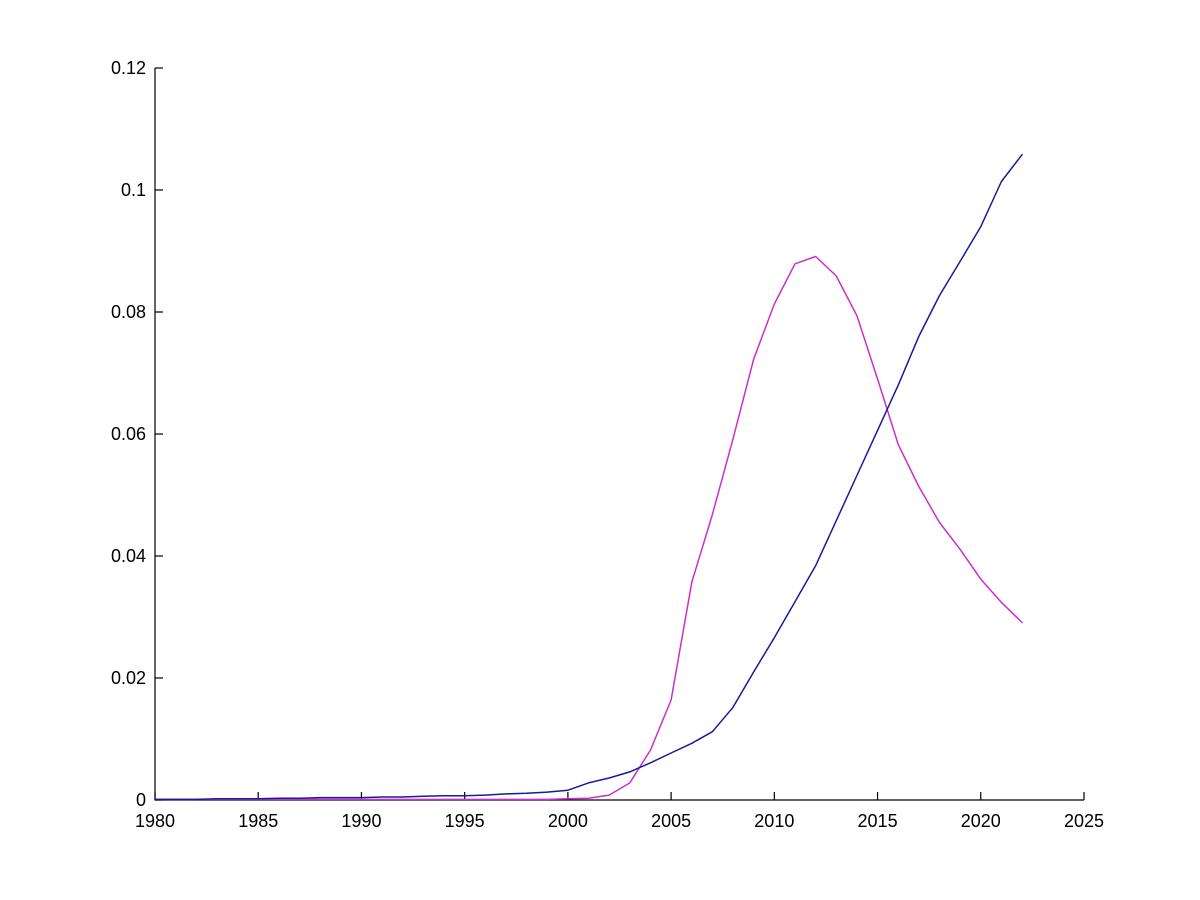 Image resolution: width=1200 pixels, height=900 pixels. I want to click on x-tick-label: 2000, so click(568, 821).